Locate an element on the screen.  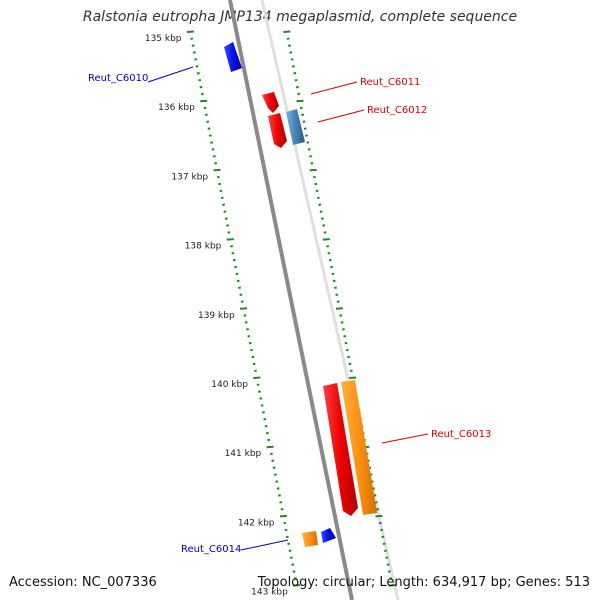
ruler-label: 139 kbp is located at coordinates (216, 316).